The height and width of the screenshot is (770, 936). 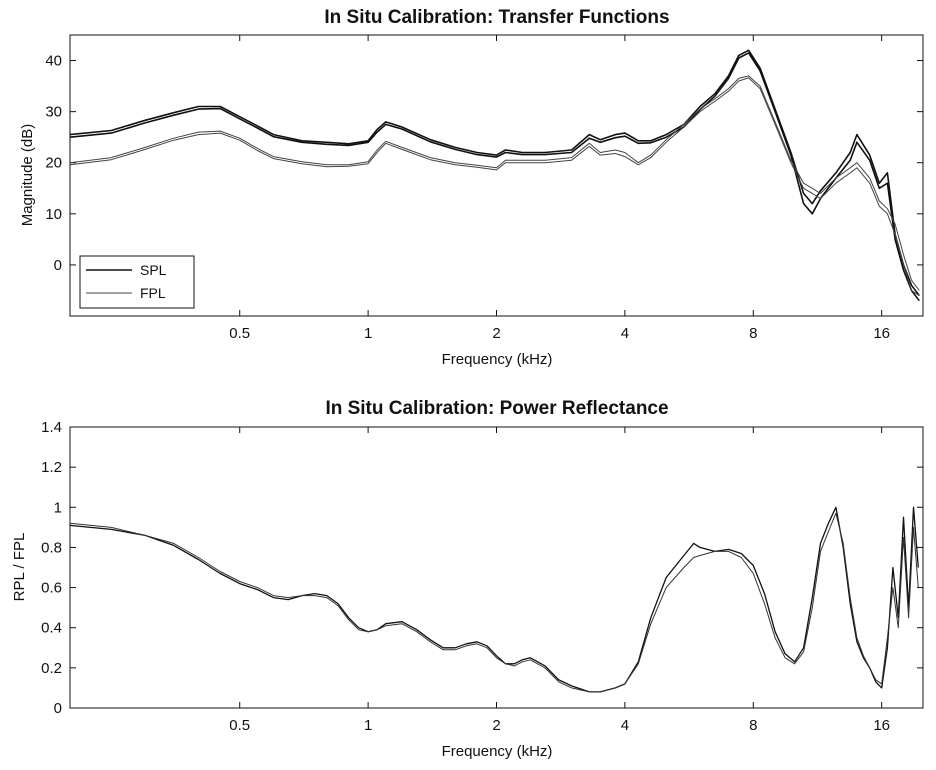 I want to click on y-tick-label: 1.2, so click(x=51, y=467).